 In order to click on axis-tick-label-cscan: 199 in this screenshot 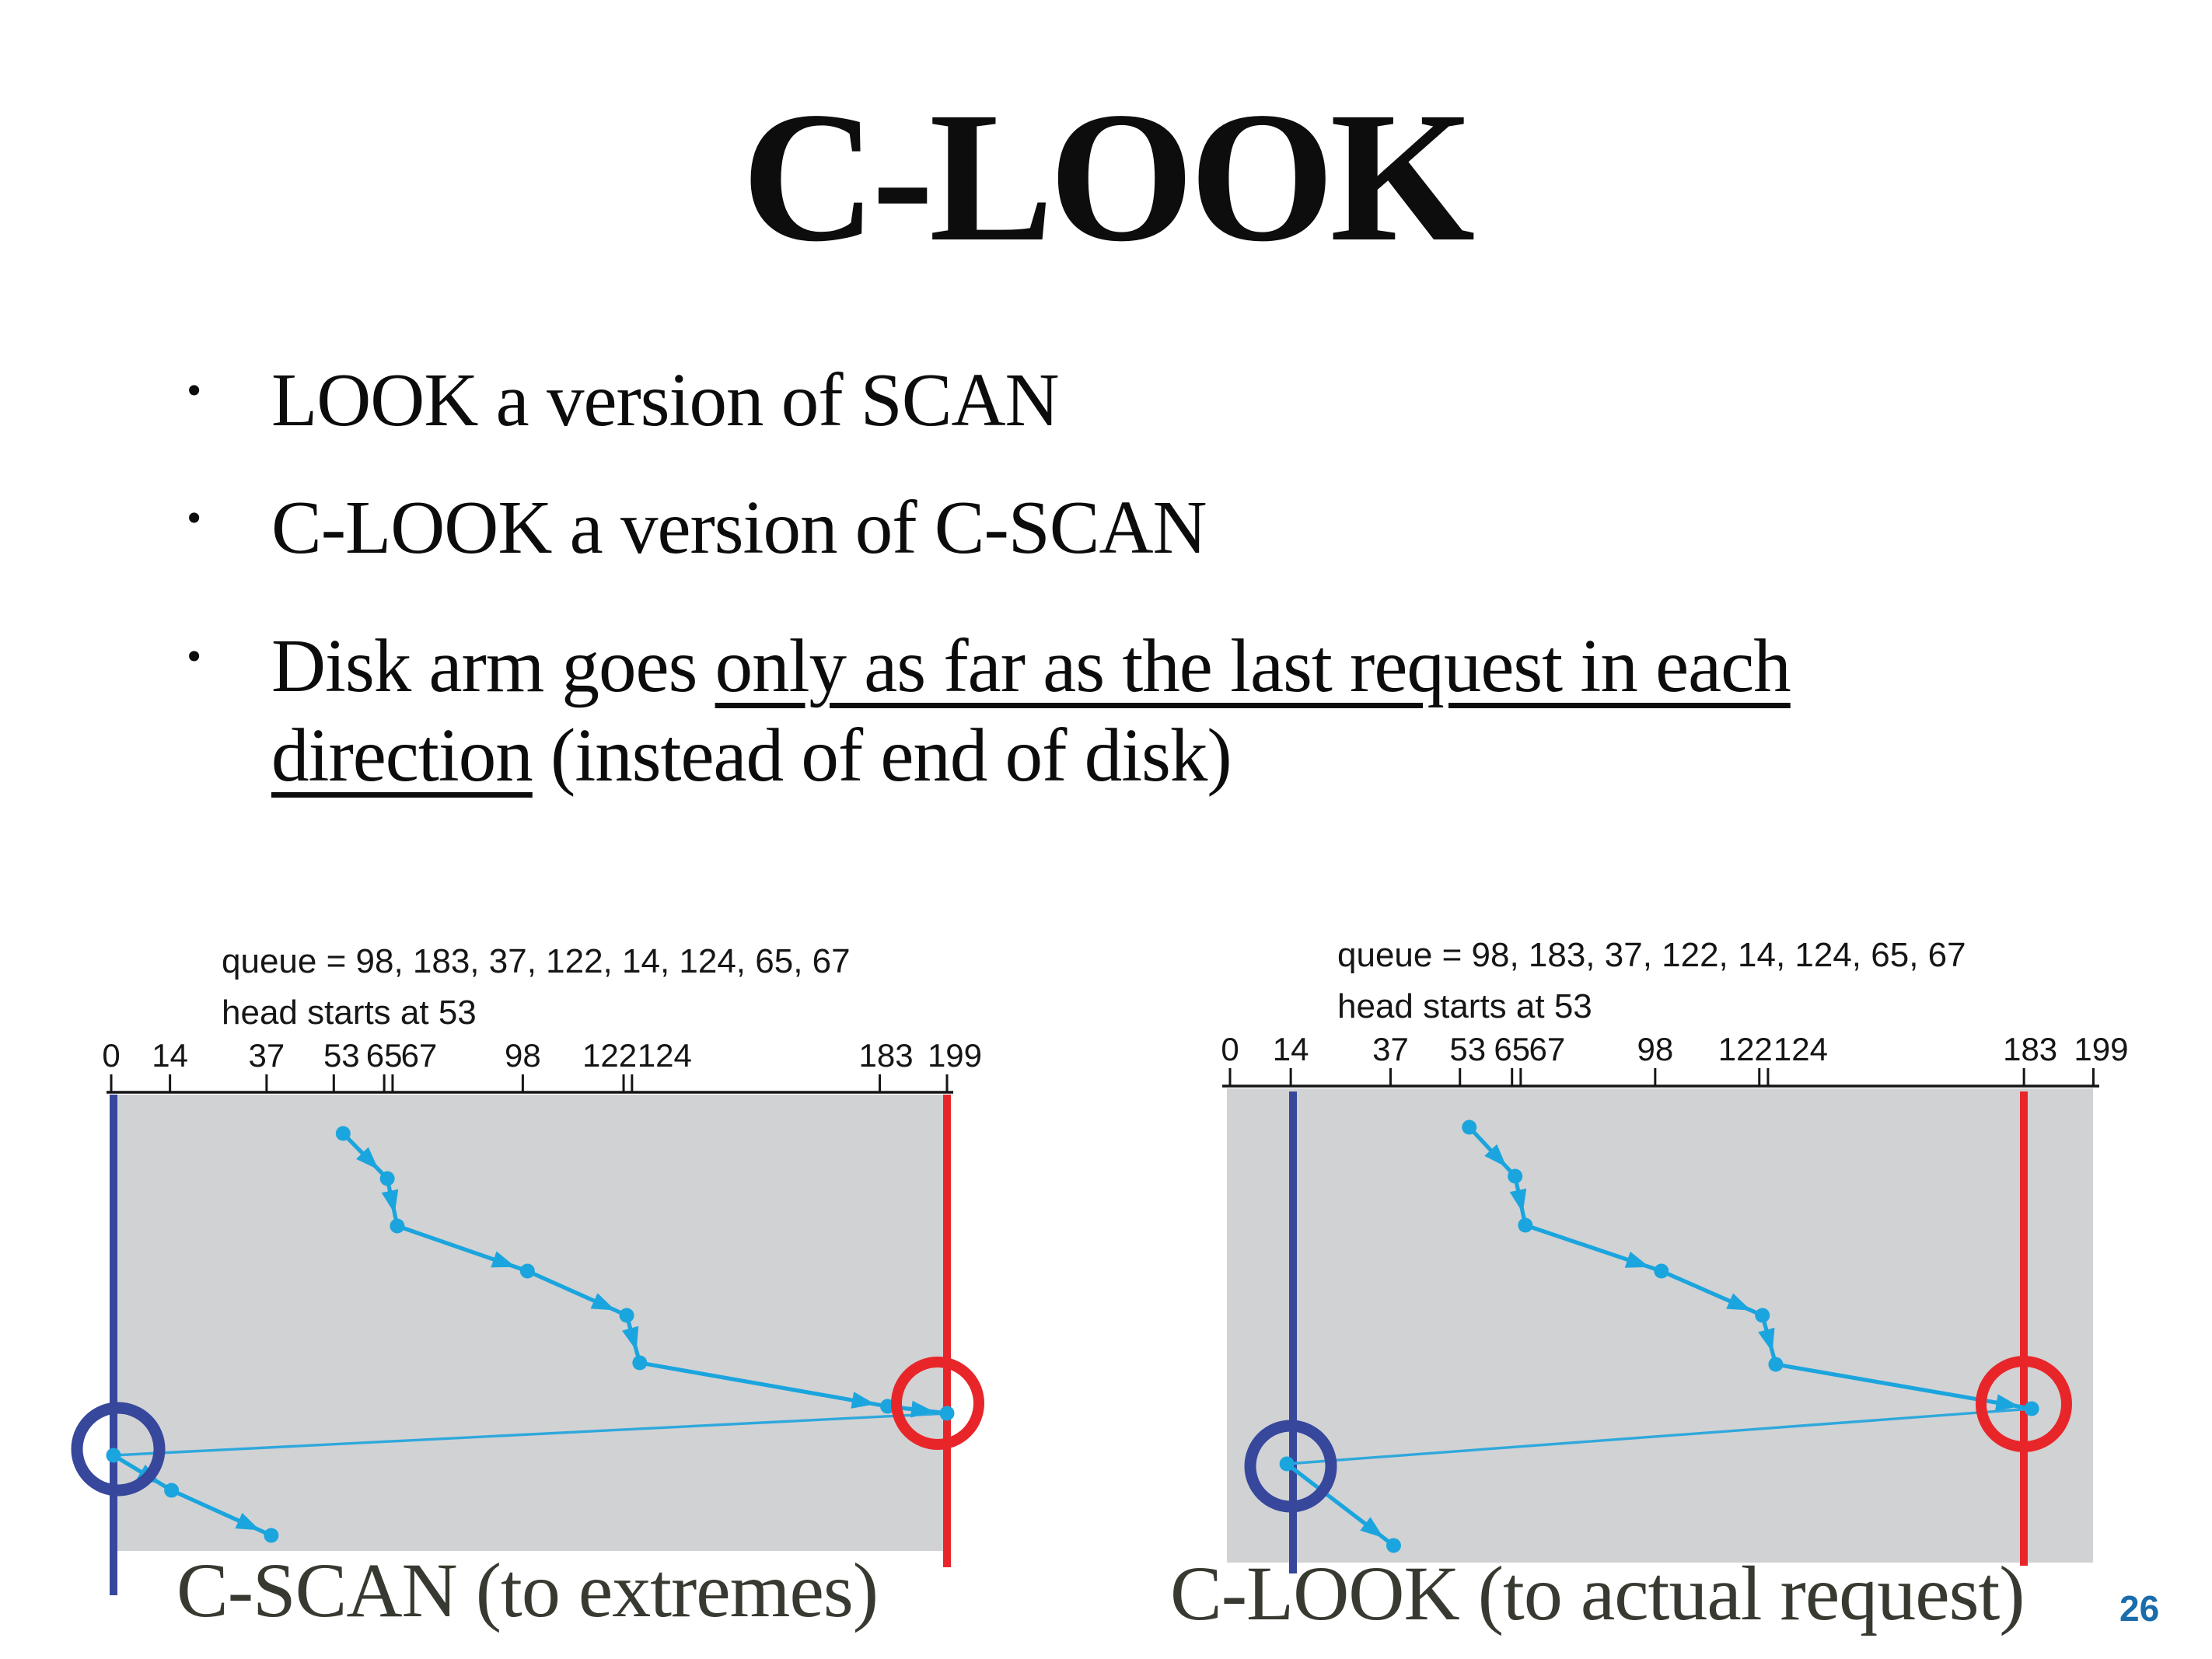, I will do `click(955, 1055)`.